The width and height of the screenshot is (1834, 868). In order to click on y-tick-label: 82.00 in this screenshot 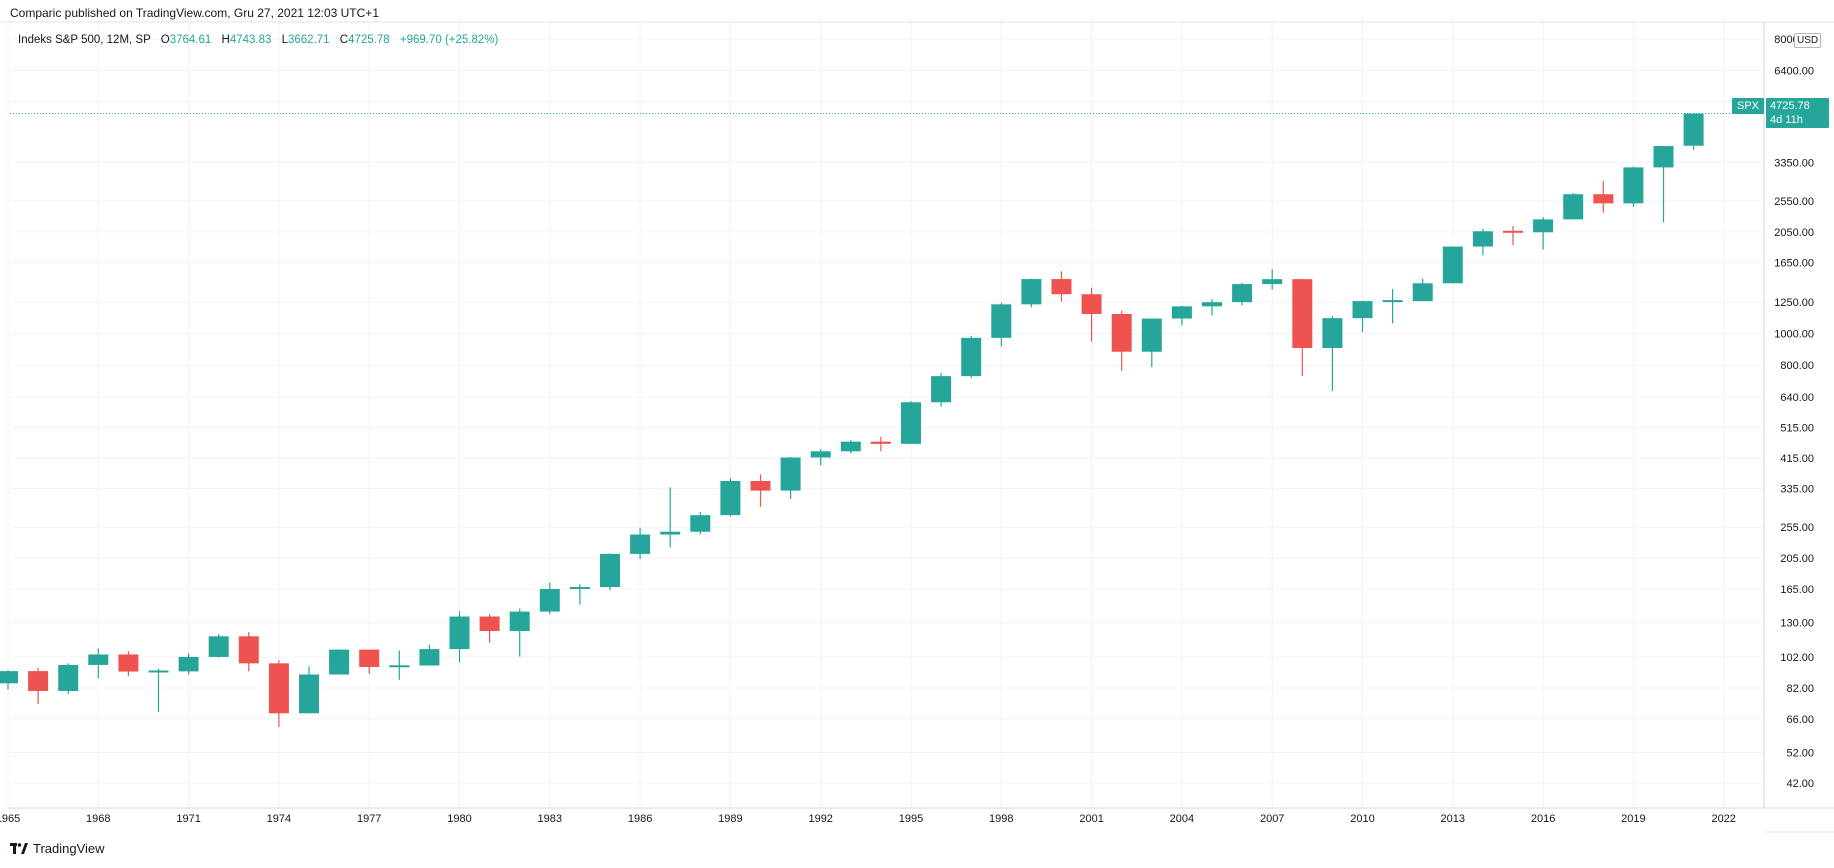, I will do `click(1800, 689)`.